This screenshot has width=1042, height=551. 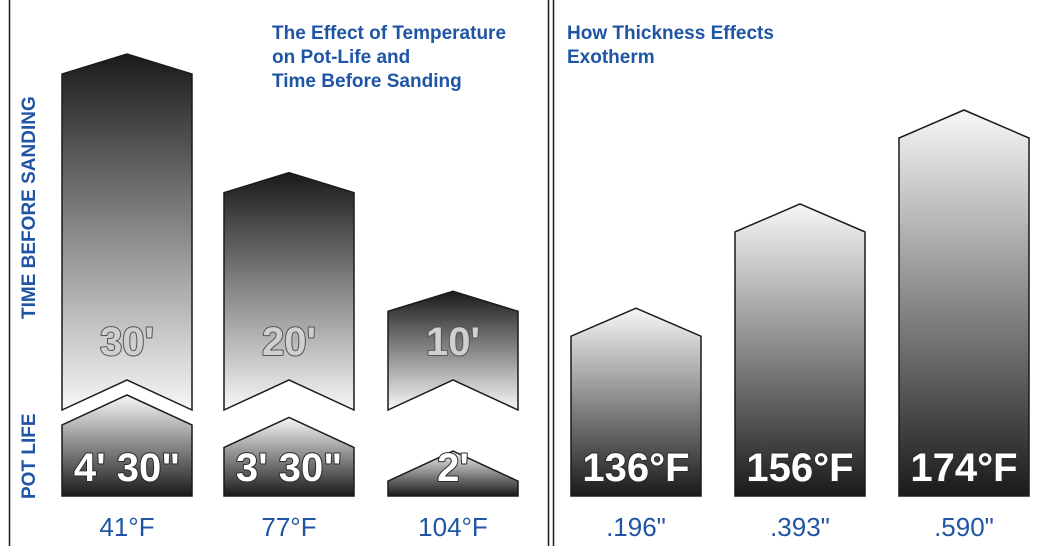 What do you see at coordinates (800, 527) in the screenshot?
I see `x-category-label: .393"` at bounding box center [800, 527].